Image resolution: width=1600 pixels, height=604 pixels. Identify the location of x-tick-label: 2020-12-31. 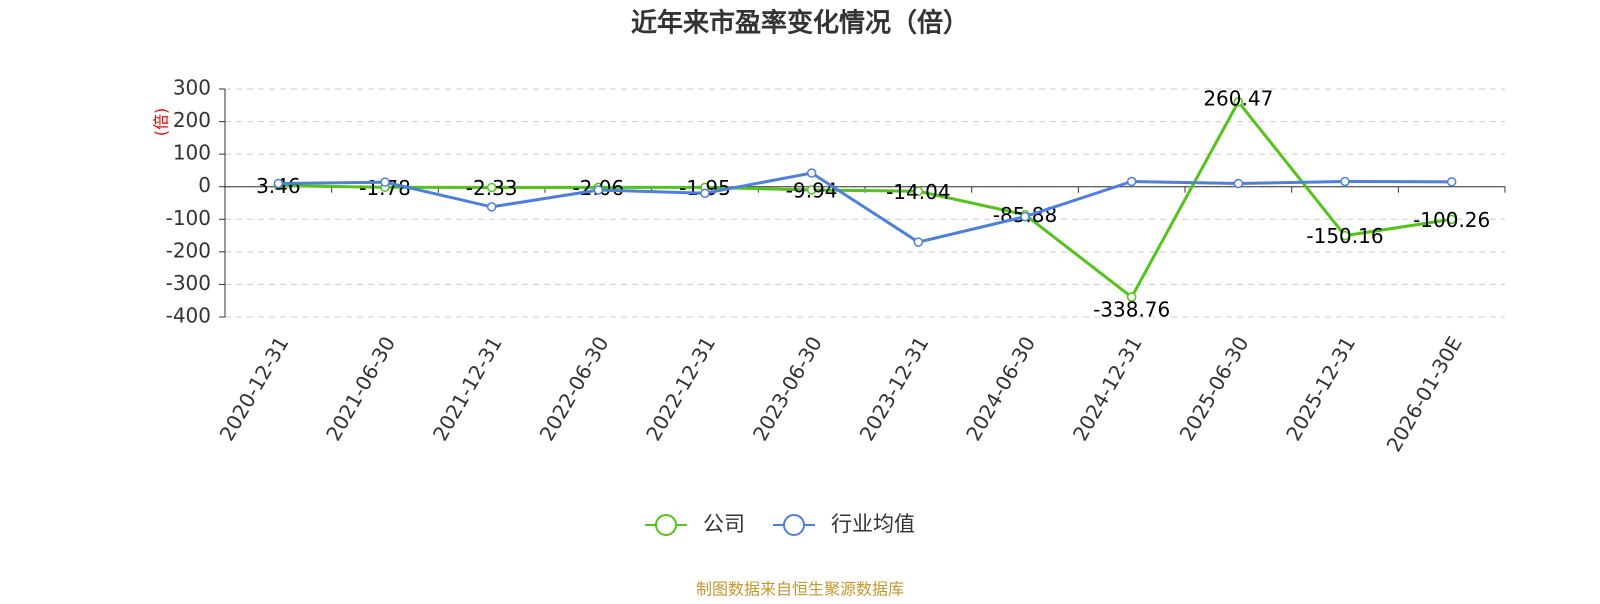
(254, 388).